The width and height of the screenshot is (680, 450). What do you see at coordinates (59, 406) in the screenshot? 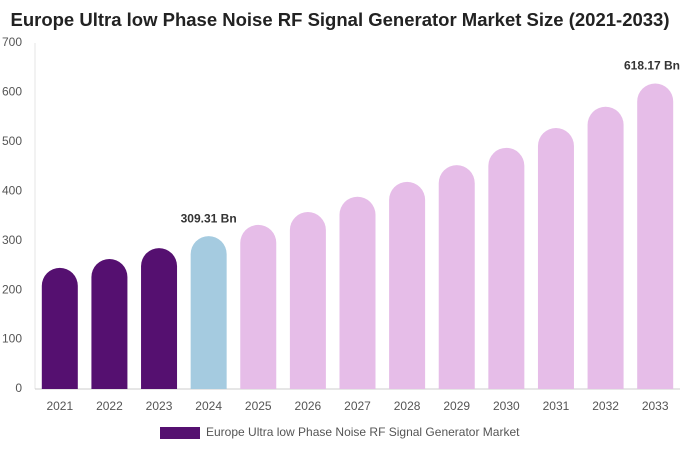
I see `x-tick-label: 2021` at bounding box center [59, 406].